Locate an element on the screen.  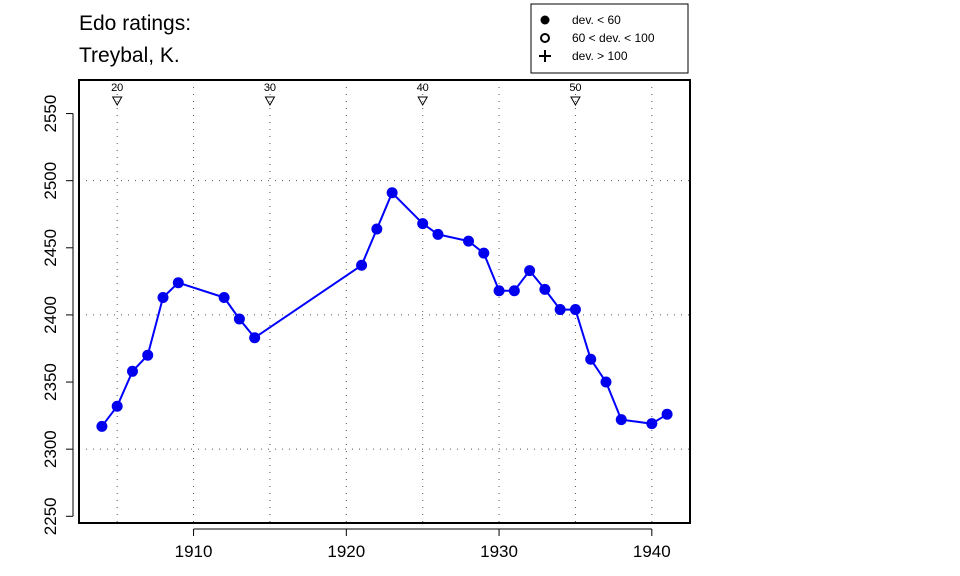
y-tick-label: 2400 is located at coordinates (50, 315).